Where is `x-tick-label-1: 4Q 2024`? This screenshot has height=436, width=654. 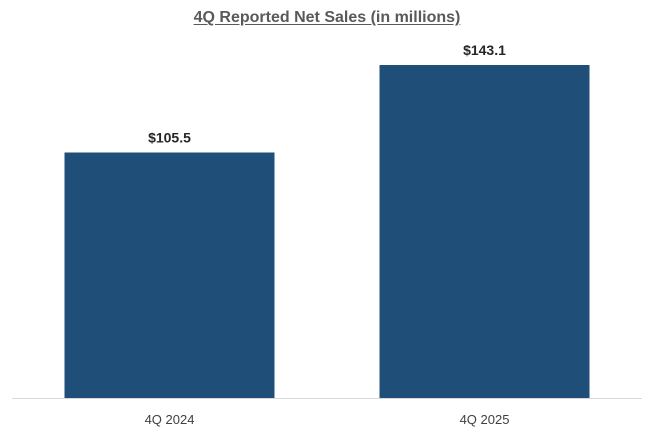
x-tick-label-1: 4Q 2024 is located at coordinates (170, 419).